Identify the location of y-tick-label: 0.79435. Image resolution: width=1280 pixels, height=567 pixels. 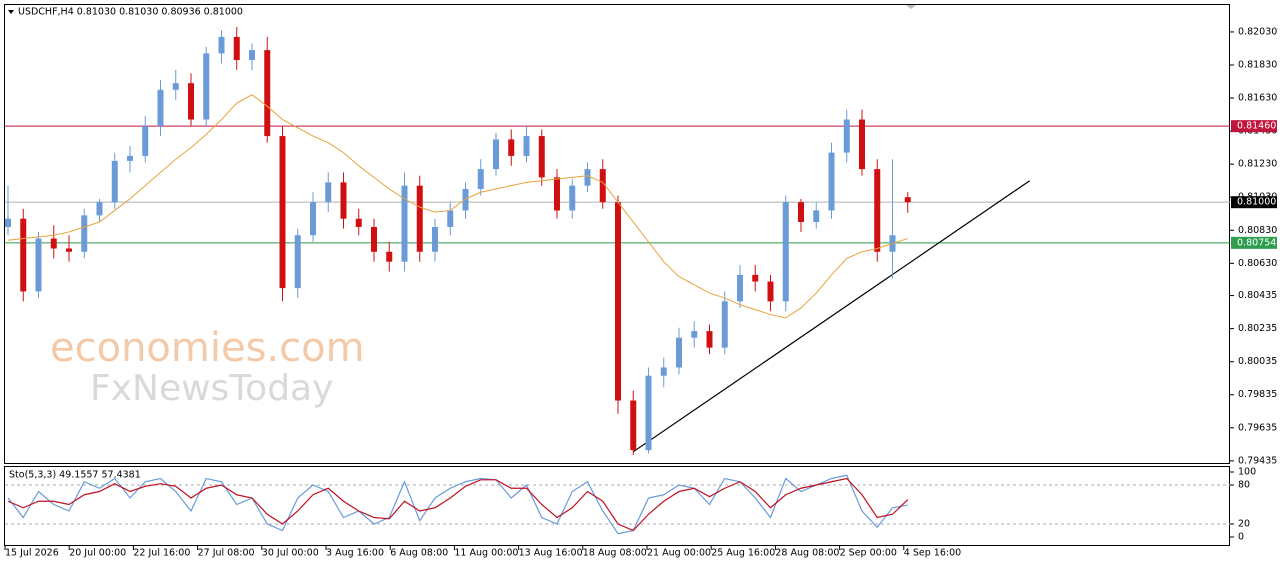
(1257, 460).